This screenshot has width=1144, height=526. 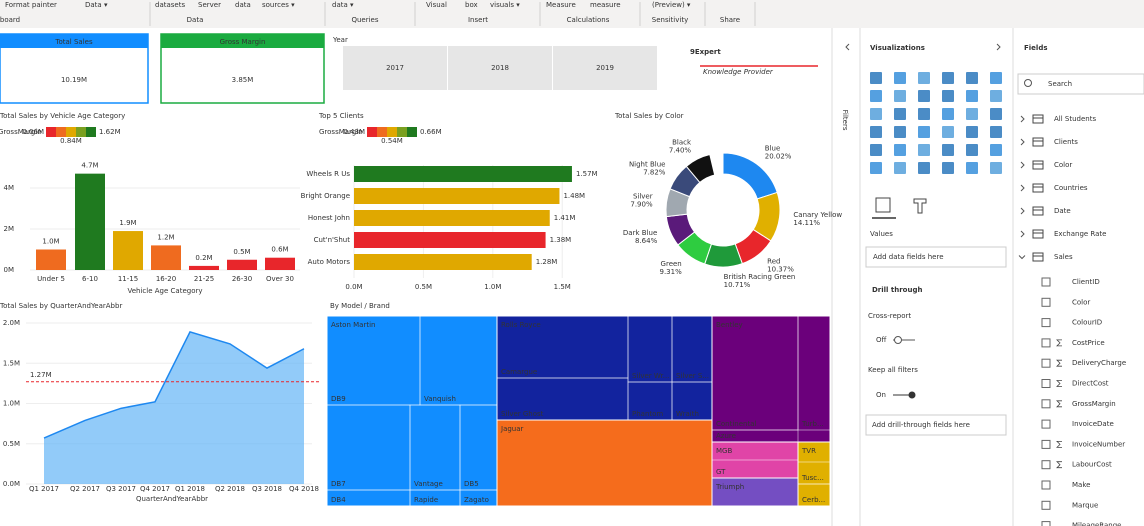 I want to click on treemap-tile, so click(x=814, y=373).